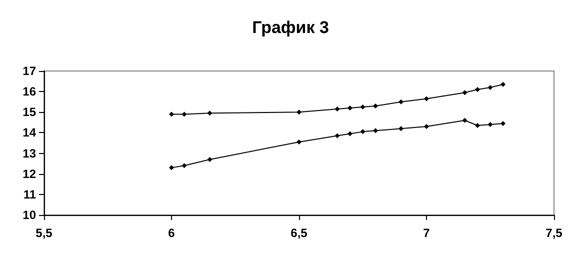 The image size is (581, 268). What do you see at coordinates (172, 233) in the screenshot?
I see `x-tick-label: 6` at bounding box center [172, 233].